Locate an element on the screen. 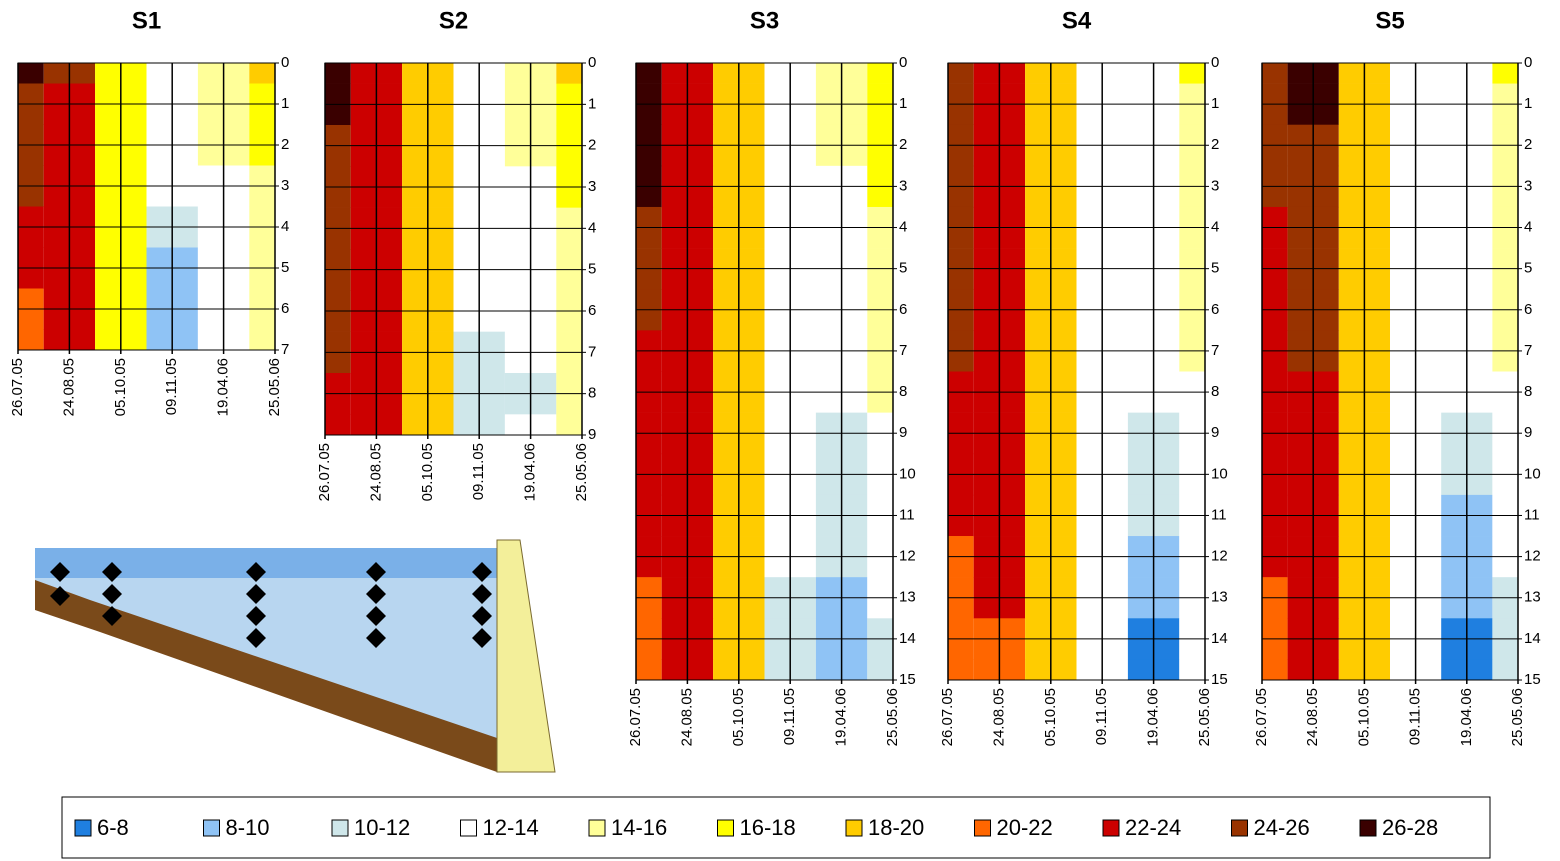  sensors is located at coordinates (271, 605).